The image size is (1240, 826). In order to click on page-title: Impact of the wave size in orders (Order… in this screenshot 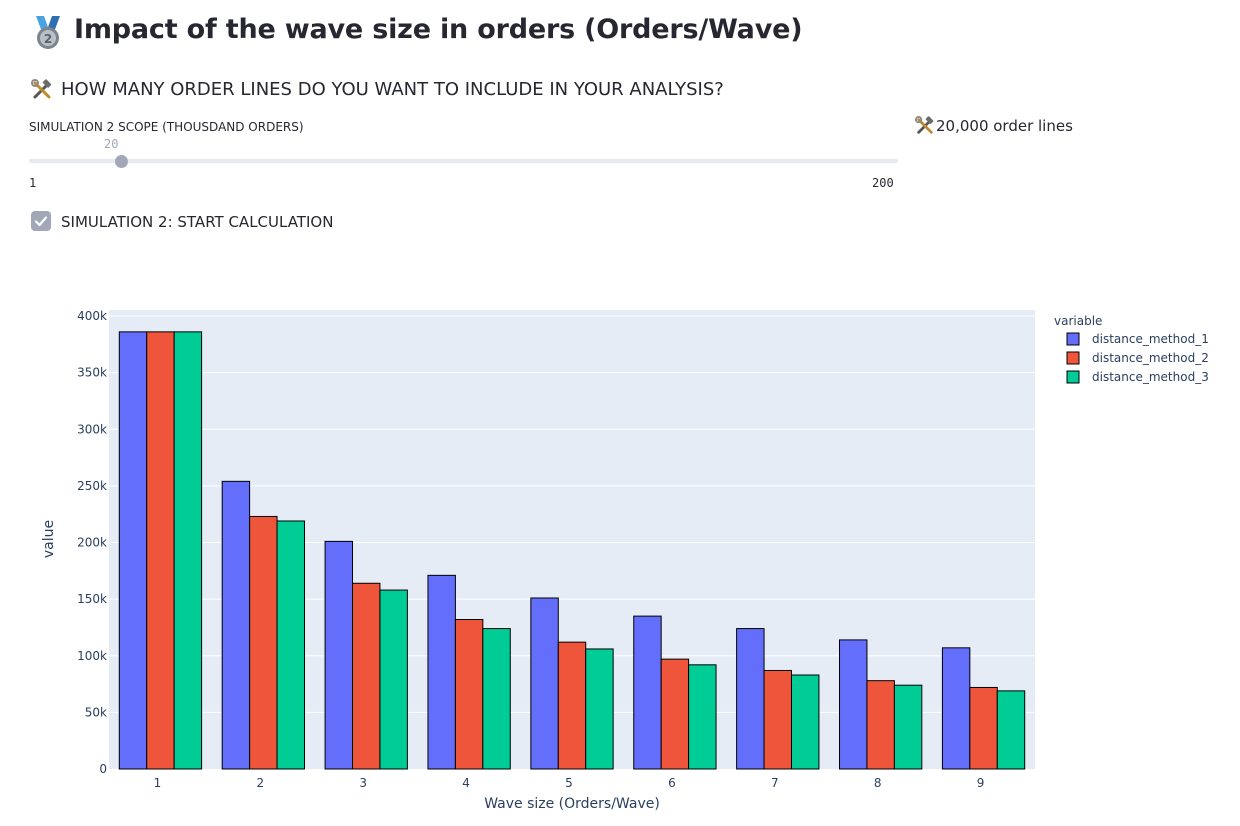, I will do `click(438, 29)`.